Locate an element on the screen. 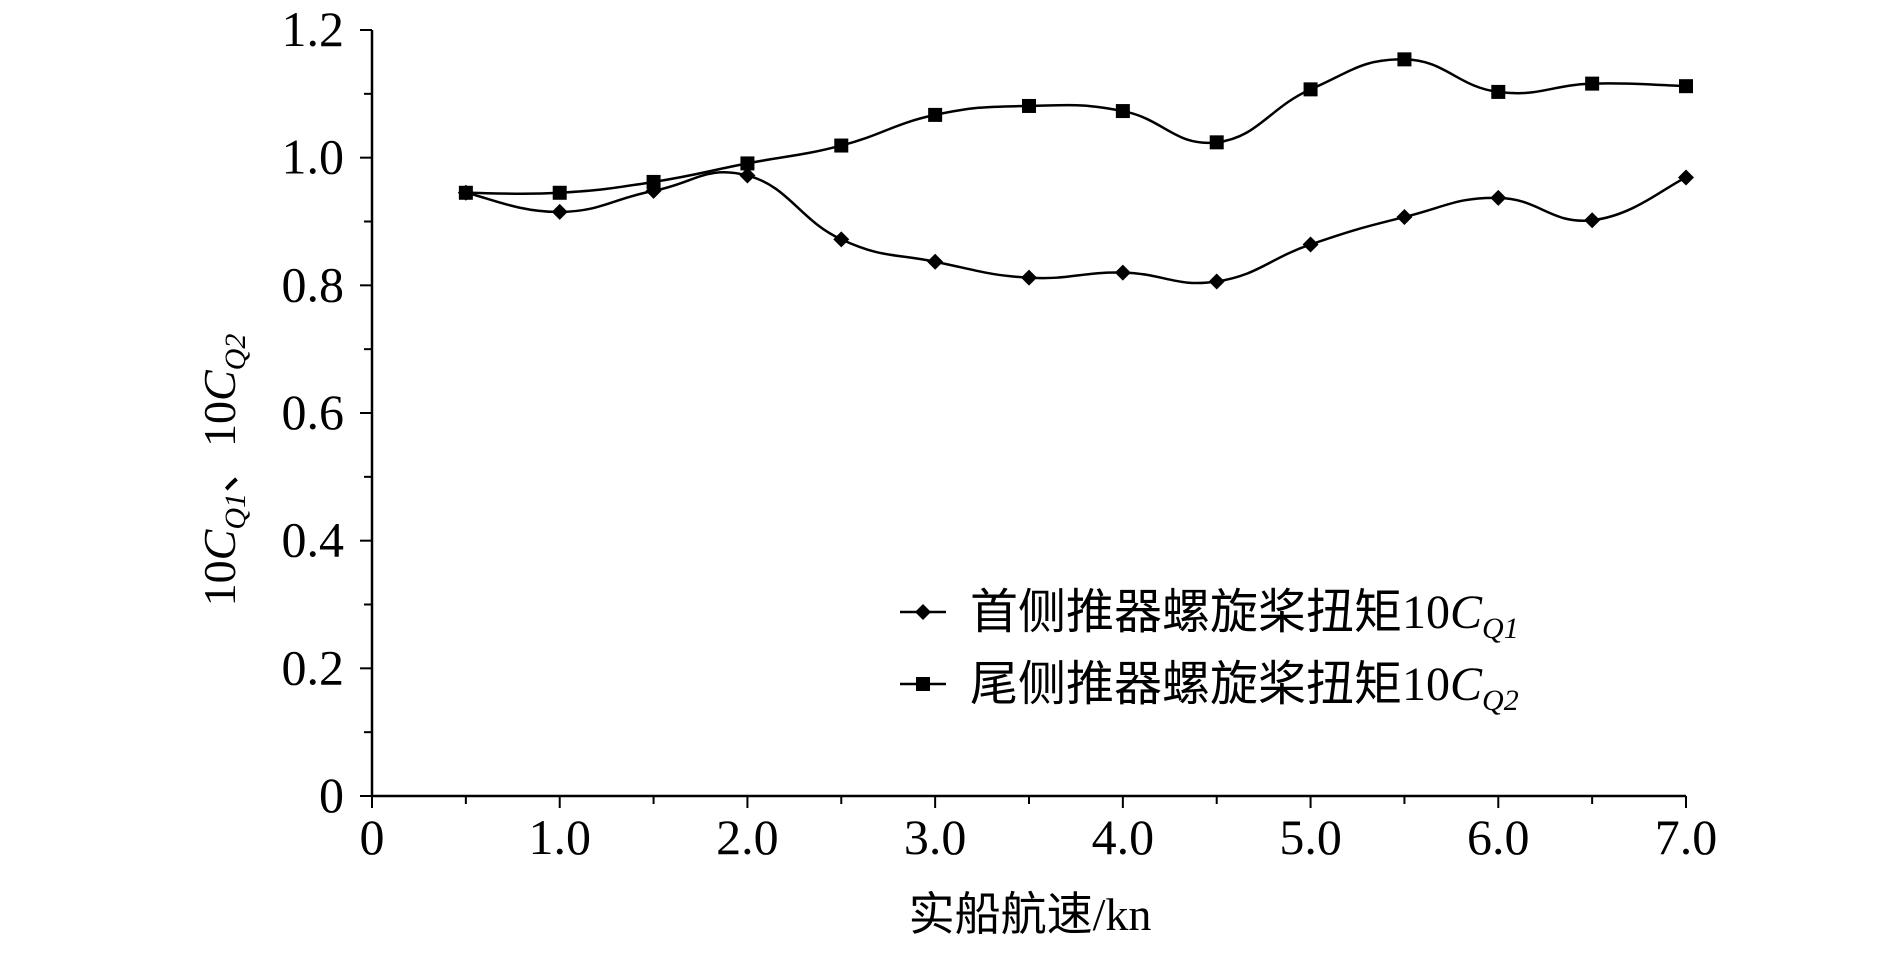  x-tick-label: 3.0 is located at coordinates (935, 837).